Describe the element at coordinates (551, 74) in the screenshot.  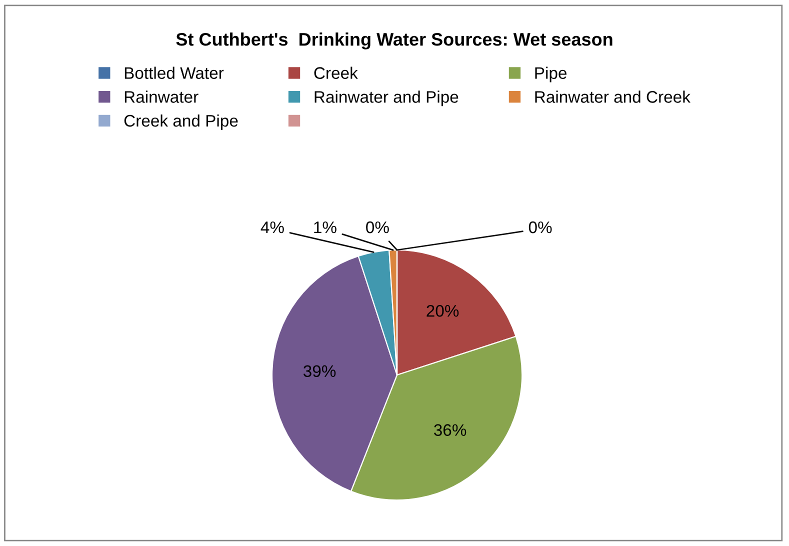
I see `legend-label: Pipe` at that location.